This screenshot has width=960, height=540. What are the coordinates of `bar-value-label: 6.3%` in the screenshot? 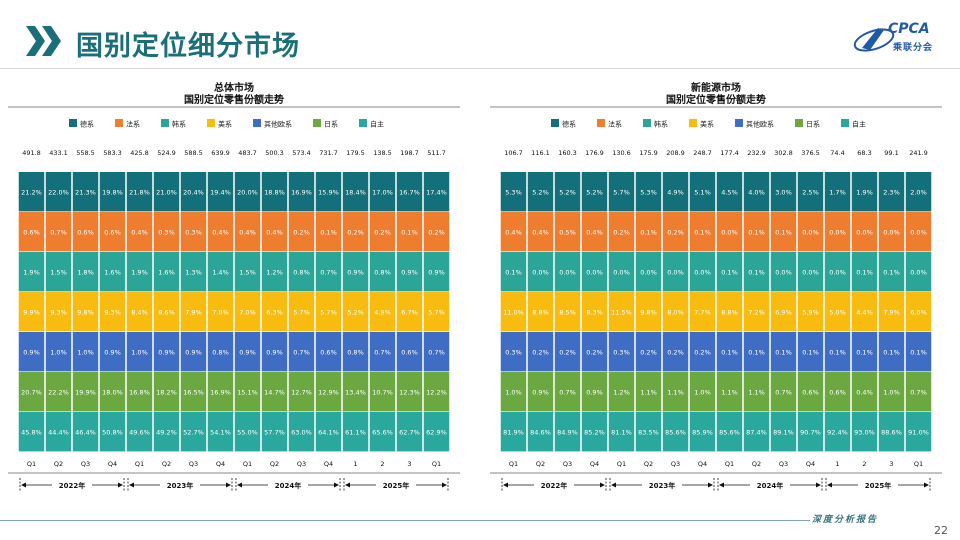 It's located at (274, 313).